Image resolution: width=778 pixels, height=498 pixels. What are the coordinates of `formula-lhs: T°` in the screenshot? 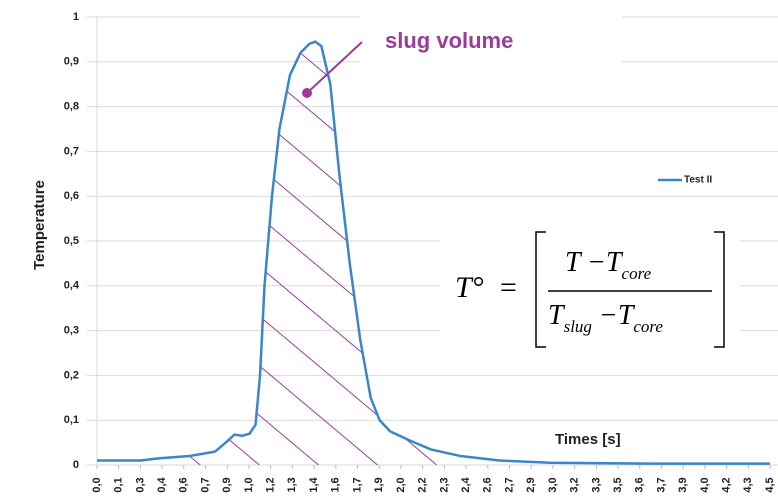 It's located at (469, 287).